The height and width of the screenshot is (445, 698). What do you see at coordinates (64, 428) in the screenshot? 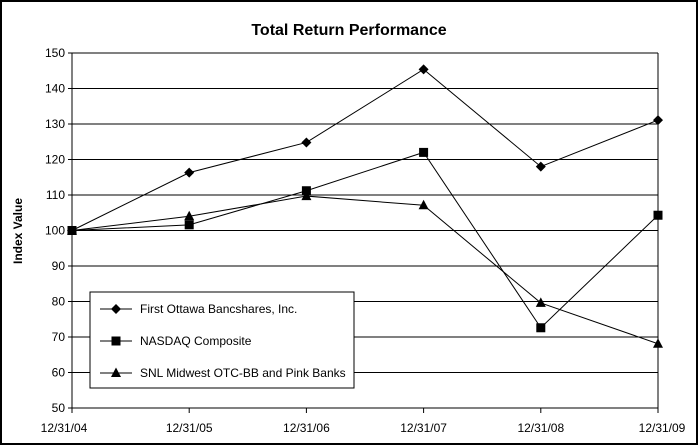
I see `x-tick-label: 12/31/04` at bounding box center [64, 428].